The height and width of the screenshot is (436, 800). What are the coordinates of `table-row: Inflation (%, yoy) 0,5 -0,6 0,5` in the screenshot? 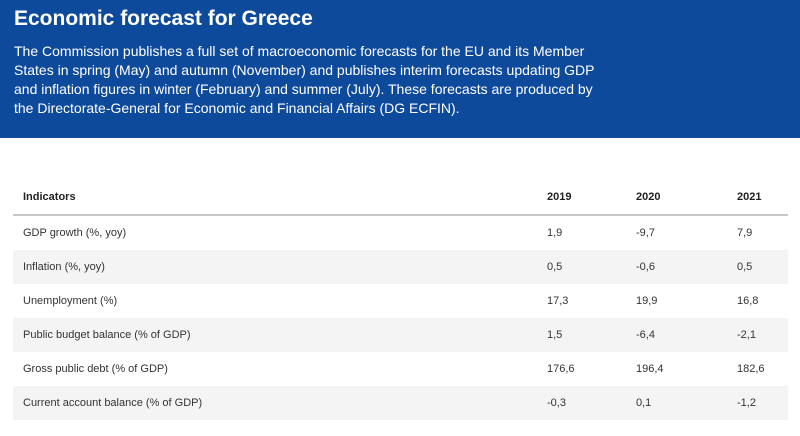 It's located at (400, 267).